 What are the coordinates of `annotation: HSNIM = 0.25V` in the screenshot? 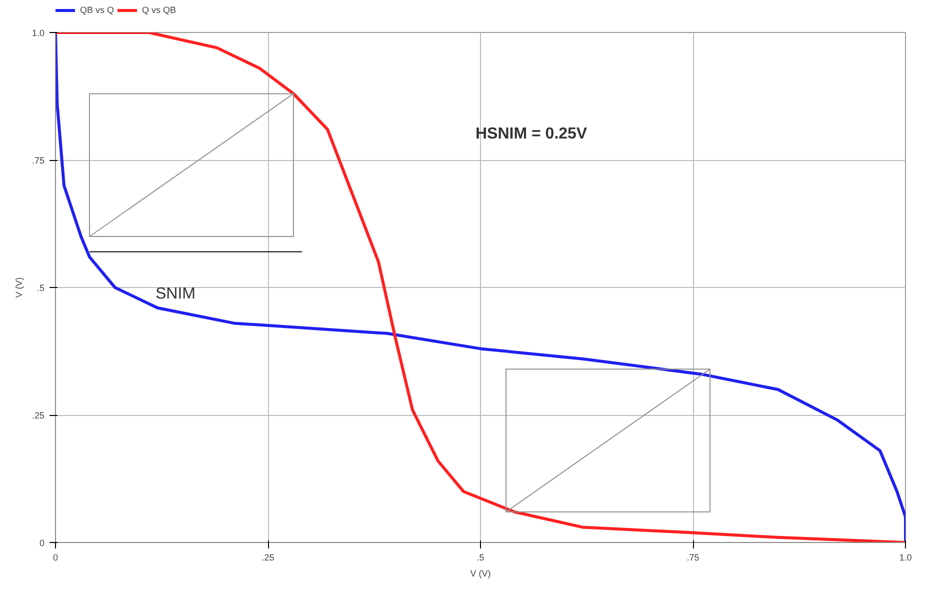 It's located at (532, 134).